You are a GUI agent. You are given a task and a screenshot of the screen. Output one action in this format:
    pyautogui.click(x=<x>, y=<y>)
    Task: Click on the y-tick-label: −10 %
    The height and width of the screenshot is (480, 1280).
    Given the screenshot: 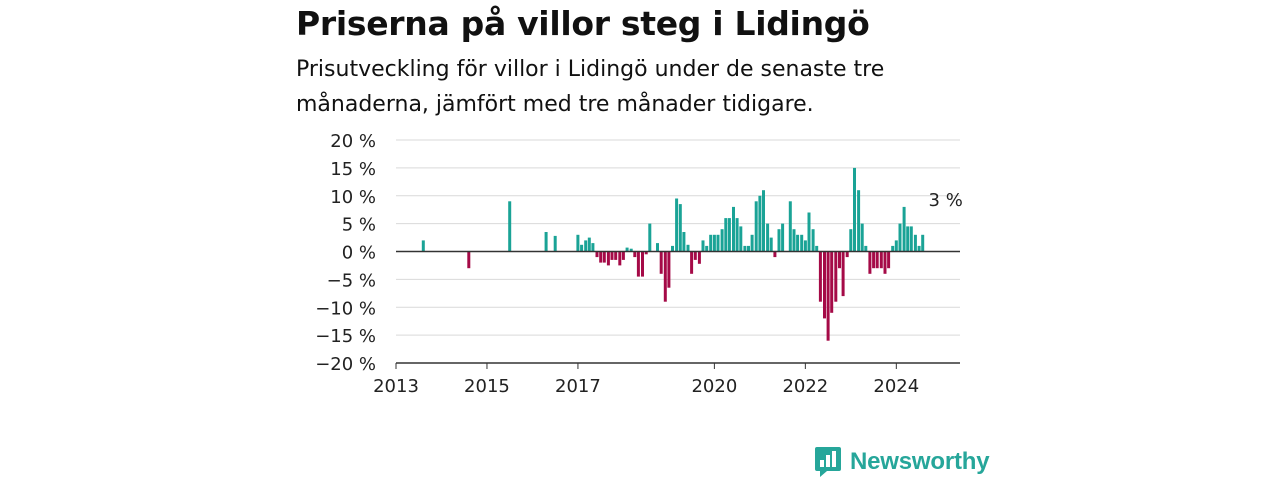 What is the action you would take?
    pyautogui.click(x=345, y=308)
    